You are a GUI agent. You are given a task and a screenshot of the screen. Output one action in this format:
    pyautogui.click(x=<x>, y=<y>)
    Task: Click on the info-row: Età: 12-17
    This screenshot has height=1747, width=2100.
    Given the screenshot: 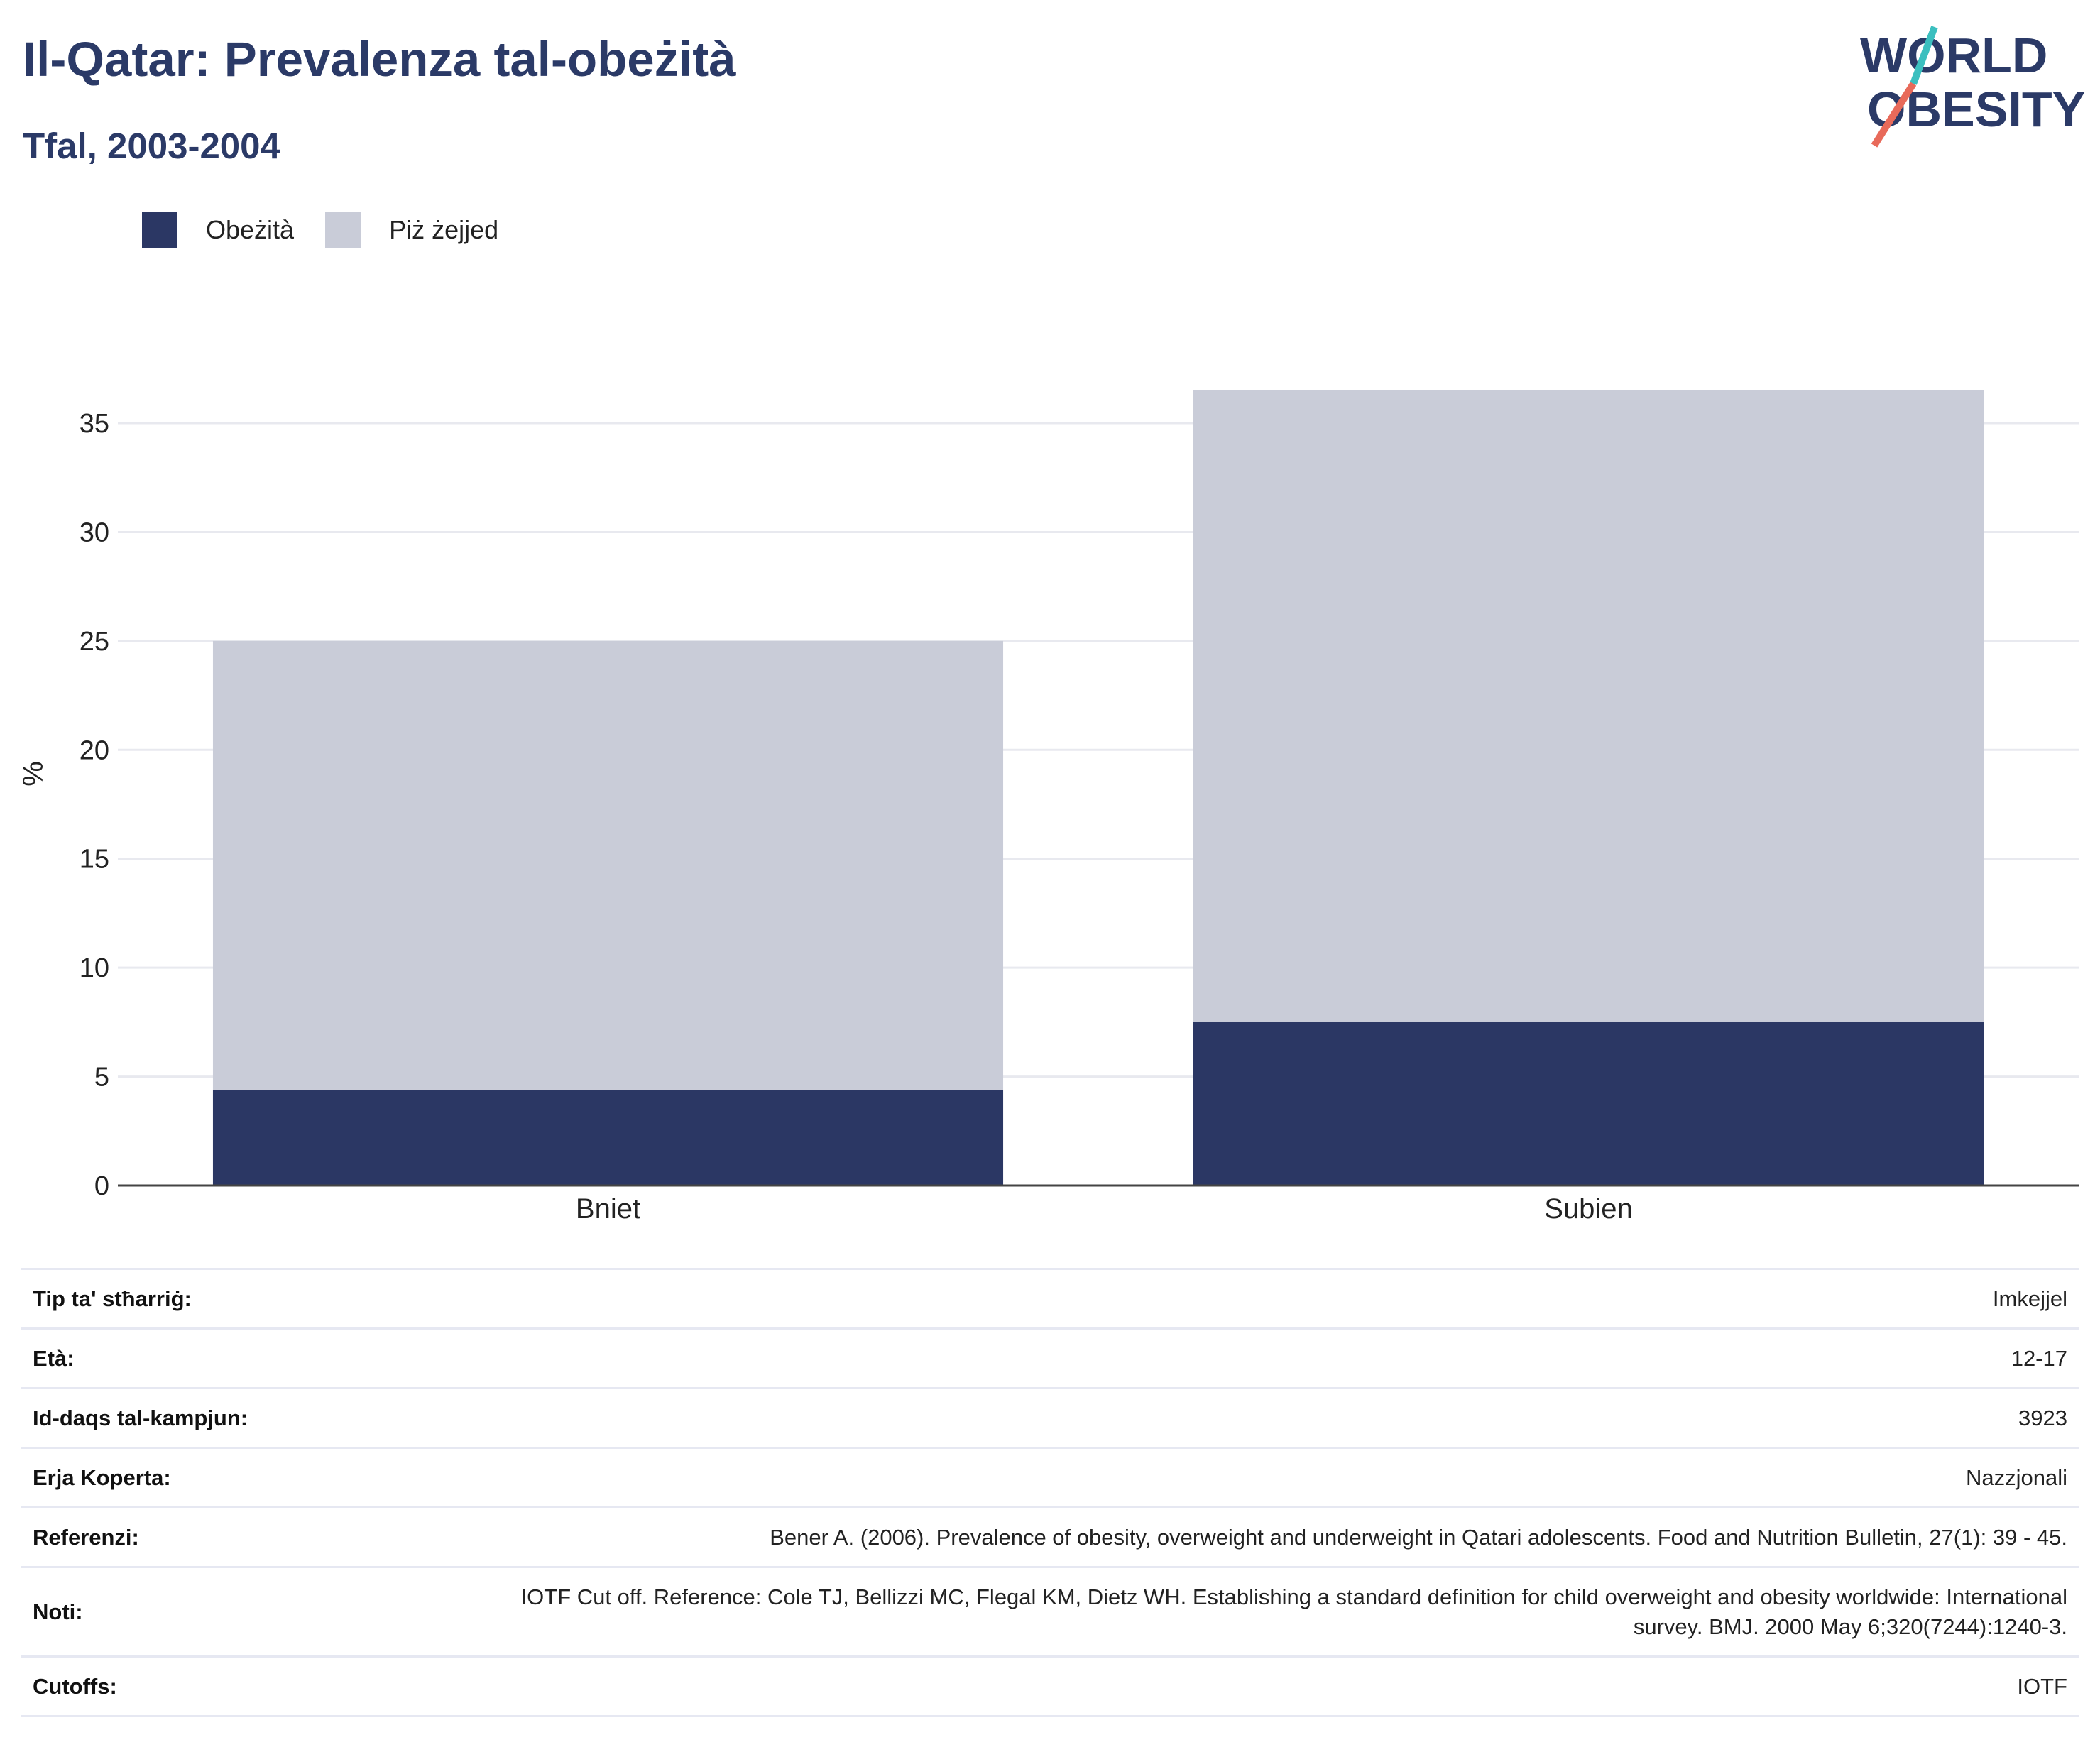 What is the action you would take?
    pyautogui.click(x=1050, y=1358)
    